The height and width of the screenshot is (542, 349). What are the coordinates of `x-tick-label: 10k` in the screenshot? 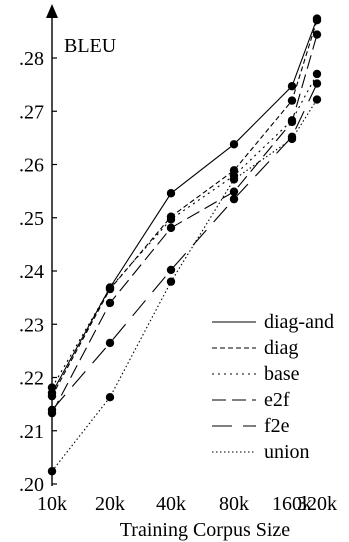 It's located at (52, 504).